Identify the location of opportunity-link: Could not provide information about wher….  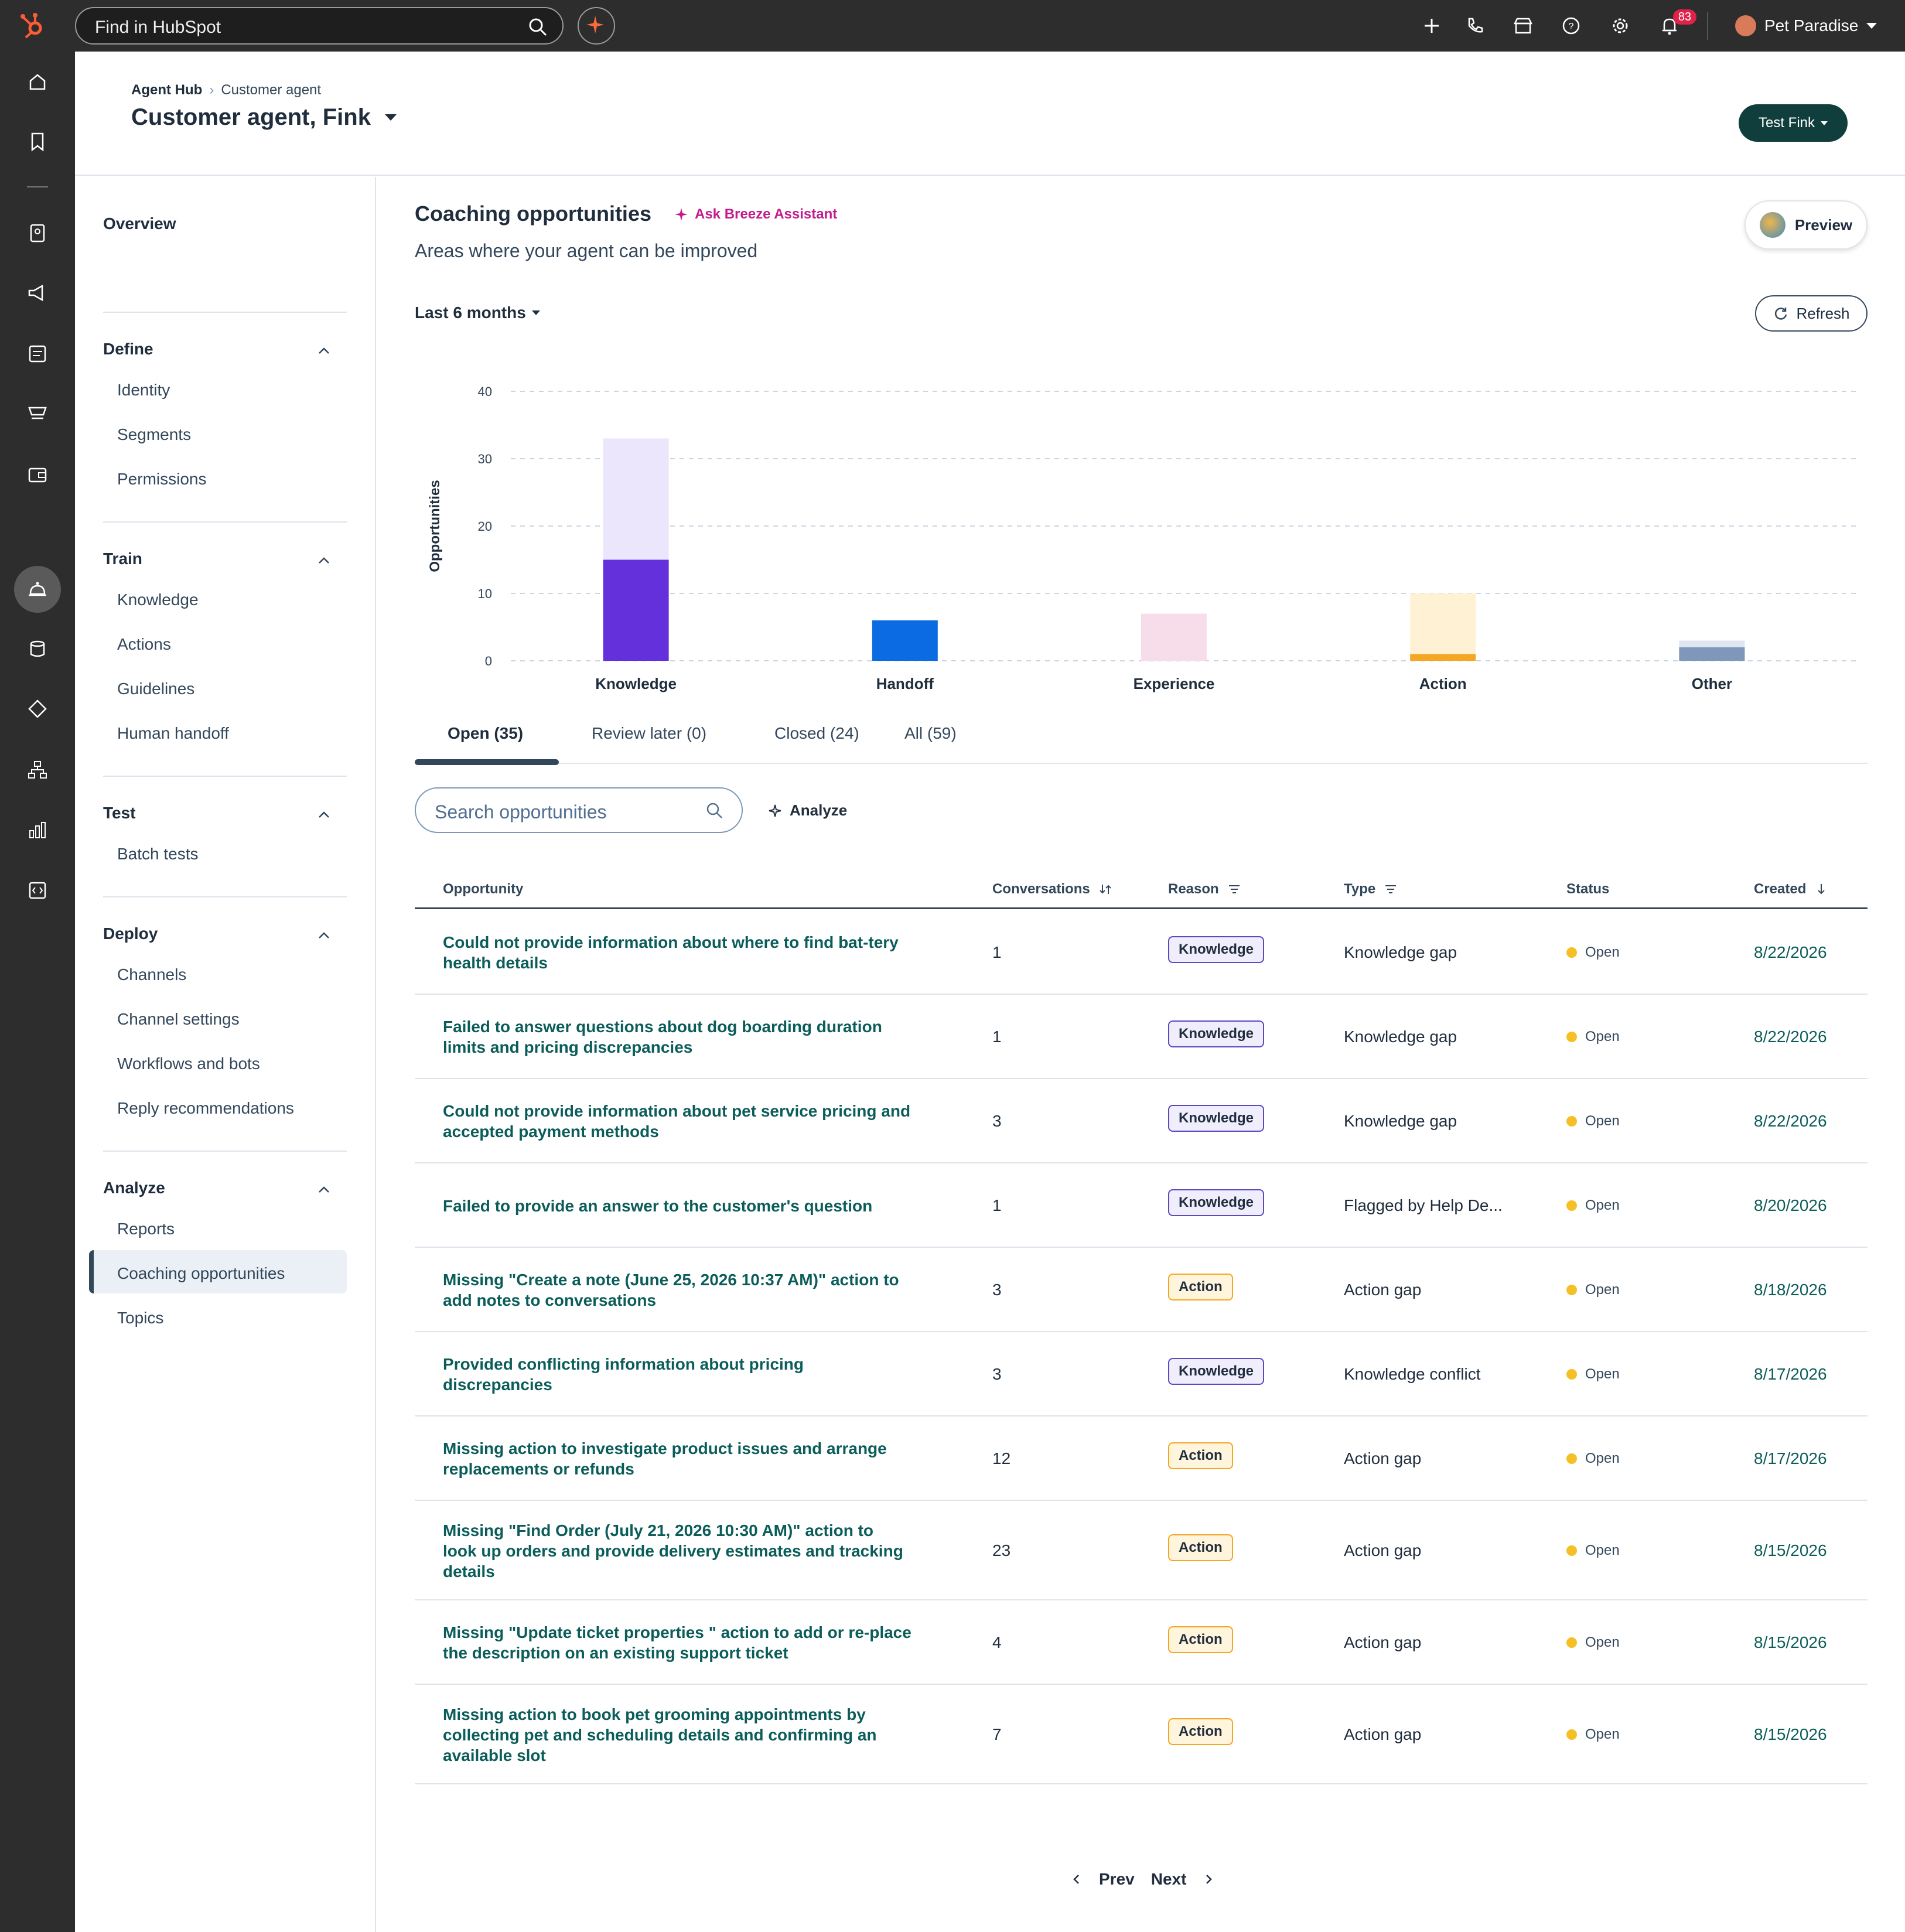
(671, 952).